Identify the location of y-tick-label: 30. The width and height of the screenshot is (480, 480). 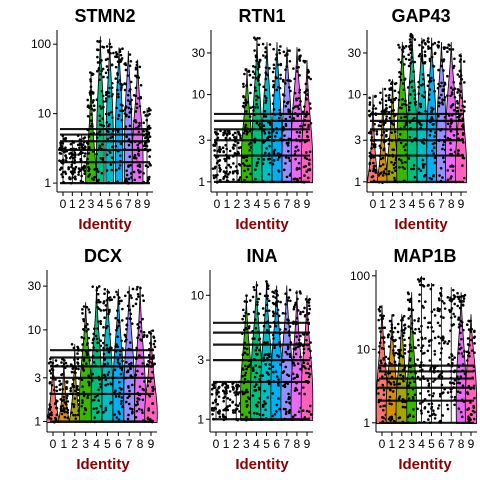
(199, 53).